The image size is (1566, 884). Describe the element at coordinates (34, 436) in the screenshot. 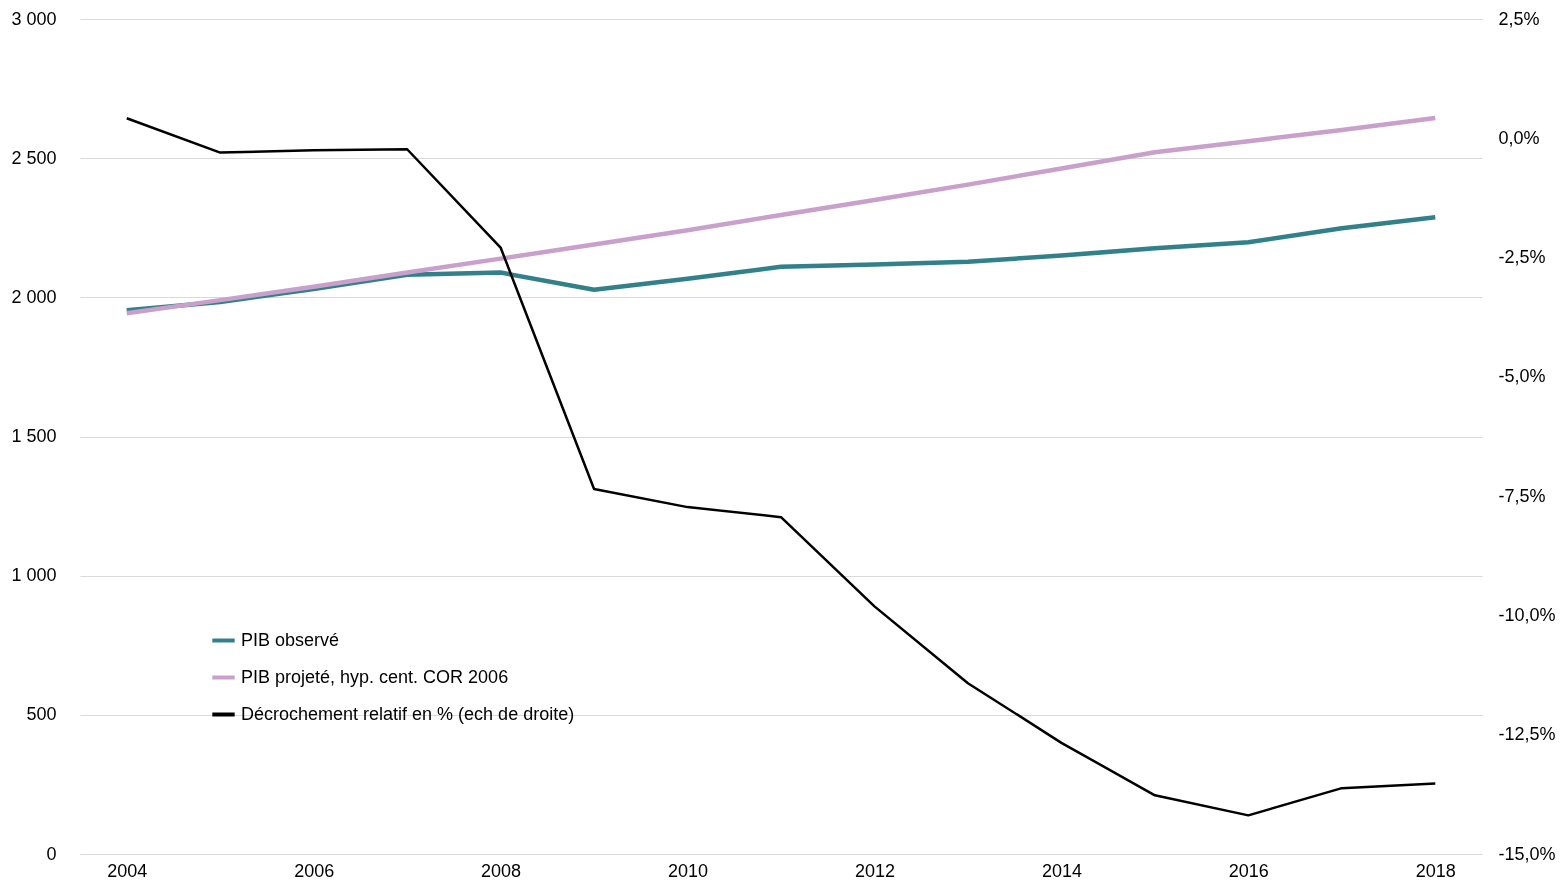

I see `y-tick-label: 1 500` at that location.